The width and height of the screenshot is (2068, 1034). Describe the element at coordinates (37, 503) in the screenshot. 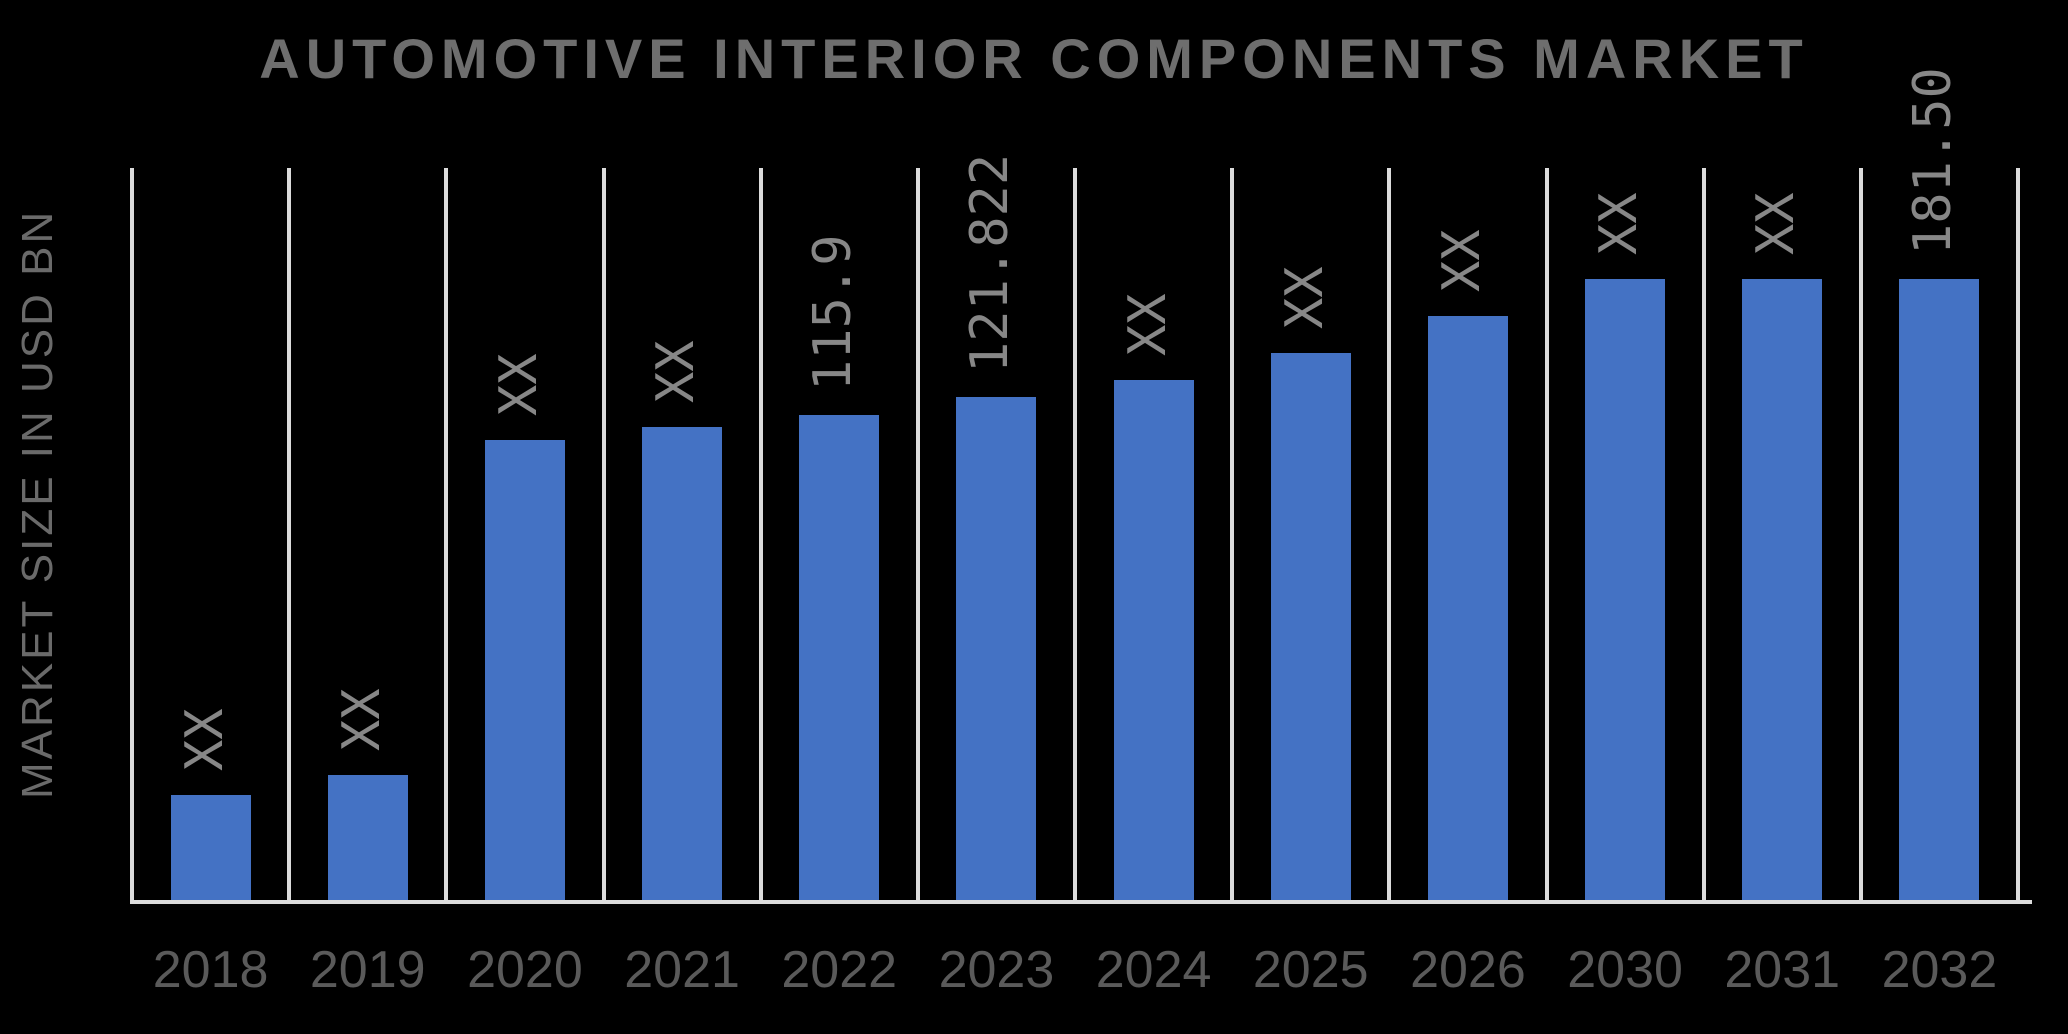

I see `y-axis-title: MARKET SIZE IN USD BN` at that location.